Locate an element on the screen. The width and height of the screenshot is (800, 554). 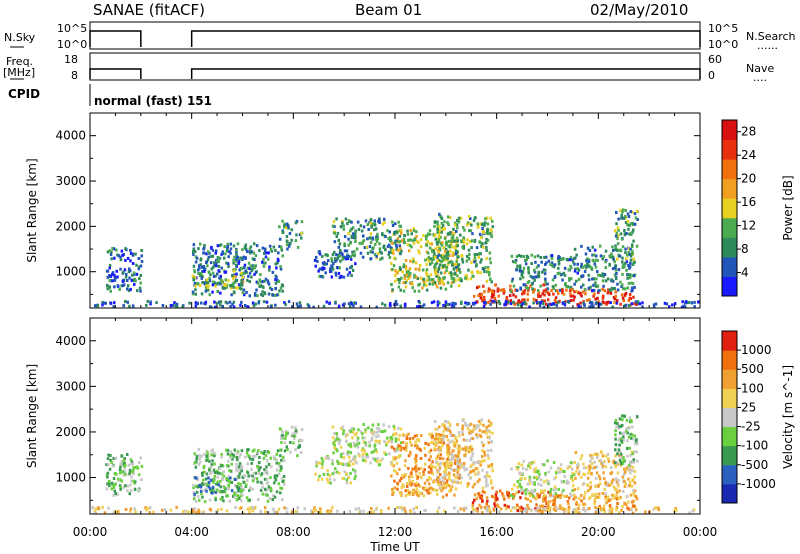
colorbar-band is located at coordinates (729, 474).